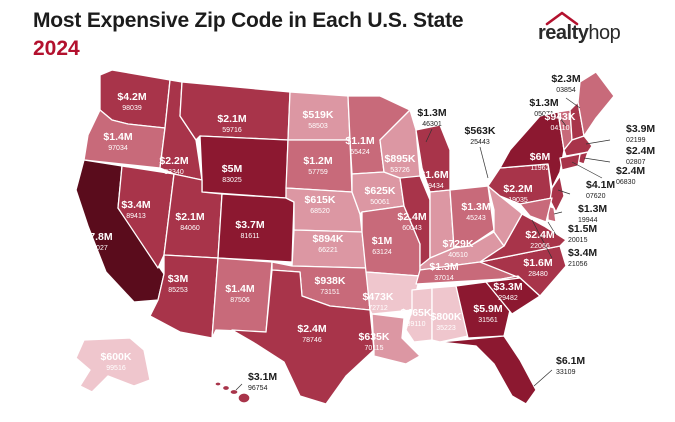  What do you see at coordinates (444, 278) in the screenshot?
I see `state-zip-tn: 37014` at bounding box center [444, 278].